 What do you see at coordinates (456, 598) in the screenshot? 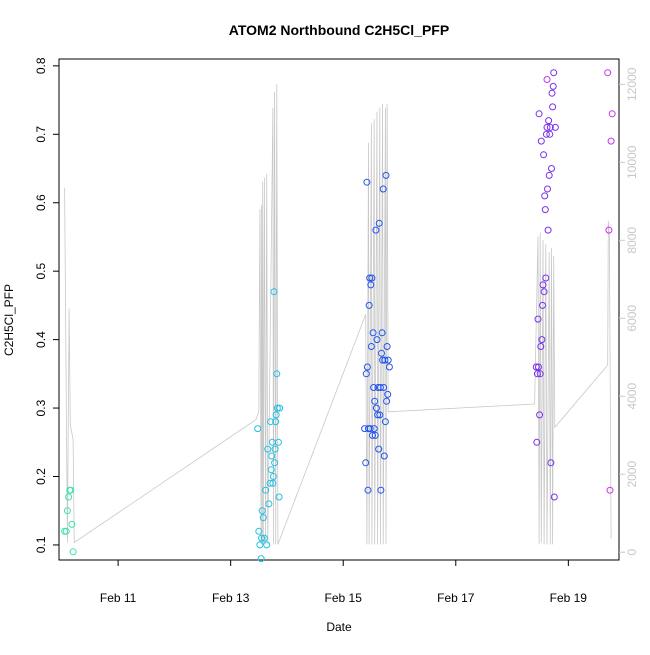
I see `x-tick-label: Feb 17` at bounding box center [456, 598].